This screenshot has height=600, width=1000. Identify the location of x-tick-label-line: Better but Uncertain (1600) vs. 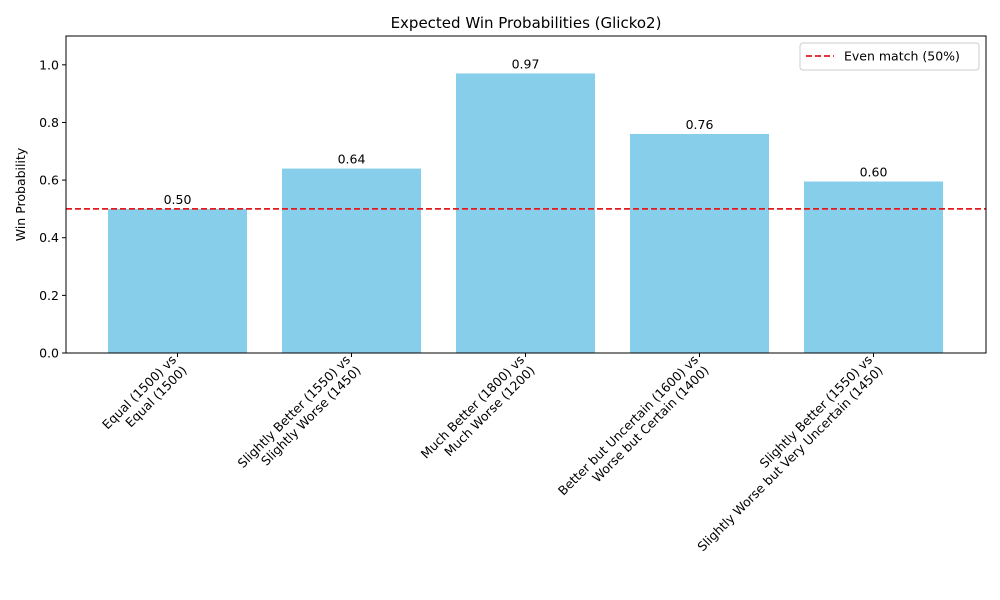
(628, 425).